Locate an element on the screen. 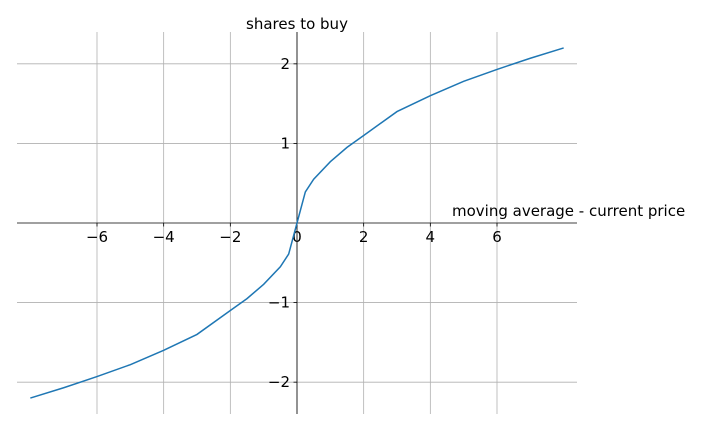 The width and height of the screenshot is (720, 432). x-ticks: −6 −4 −2 0 2 4 6 is located at coordinates (294, 234).